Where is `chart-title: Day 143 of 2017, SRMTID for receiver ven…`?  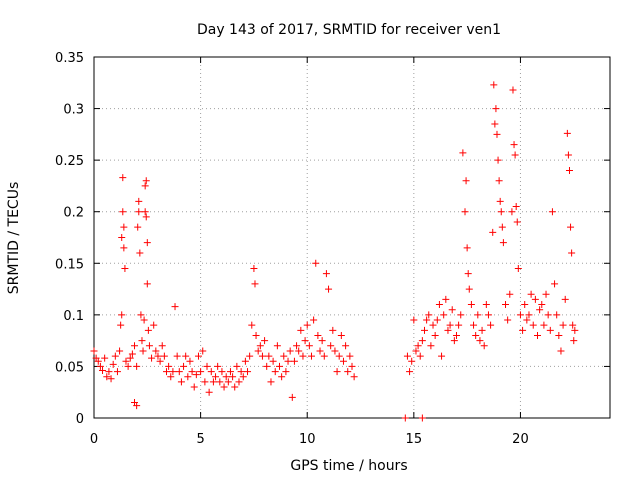 chart-title: Day 143 of 2017, SRMTID for receiver ven… is located at coordinates (349, 30).